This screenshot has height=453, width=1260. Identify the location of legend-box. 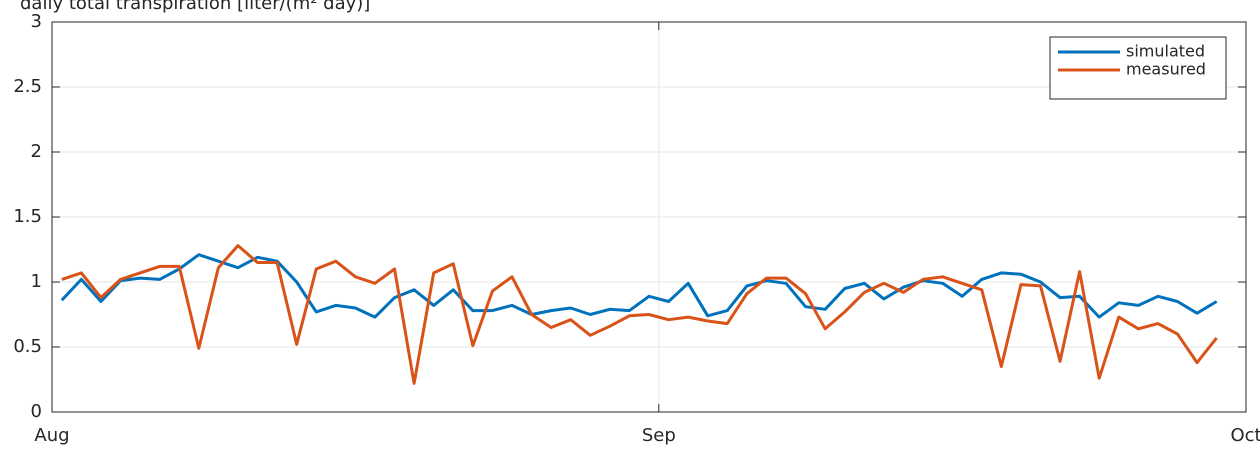
(1138, 68).